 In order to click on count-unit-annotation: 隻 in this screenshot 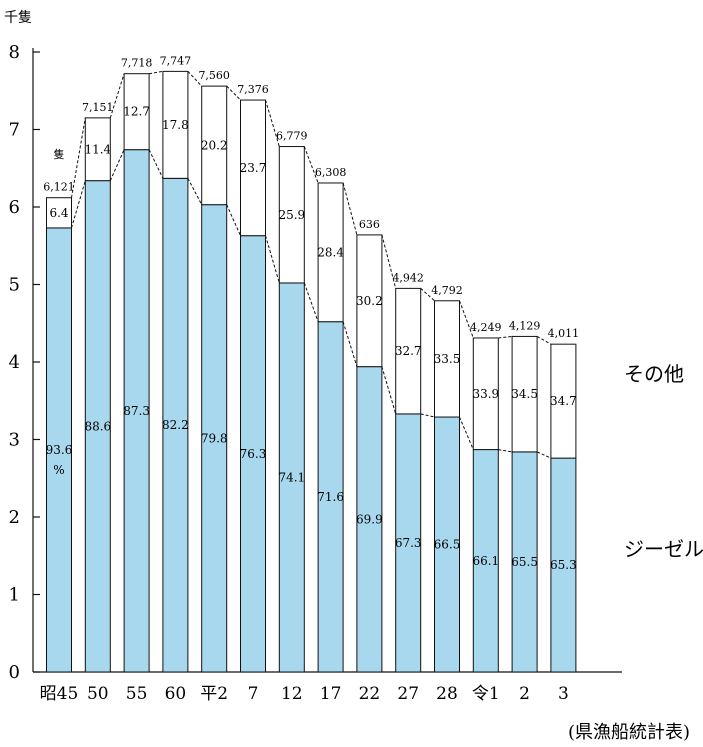, I will do `click(59, 154)`.